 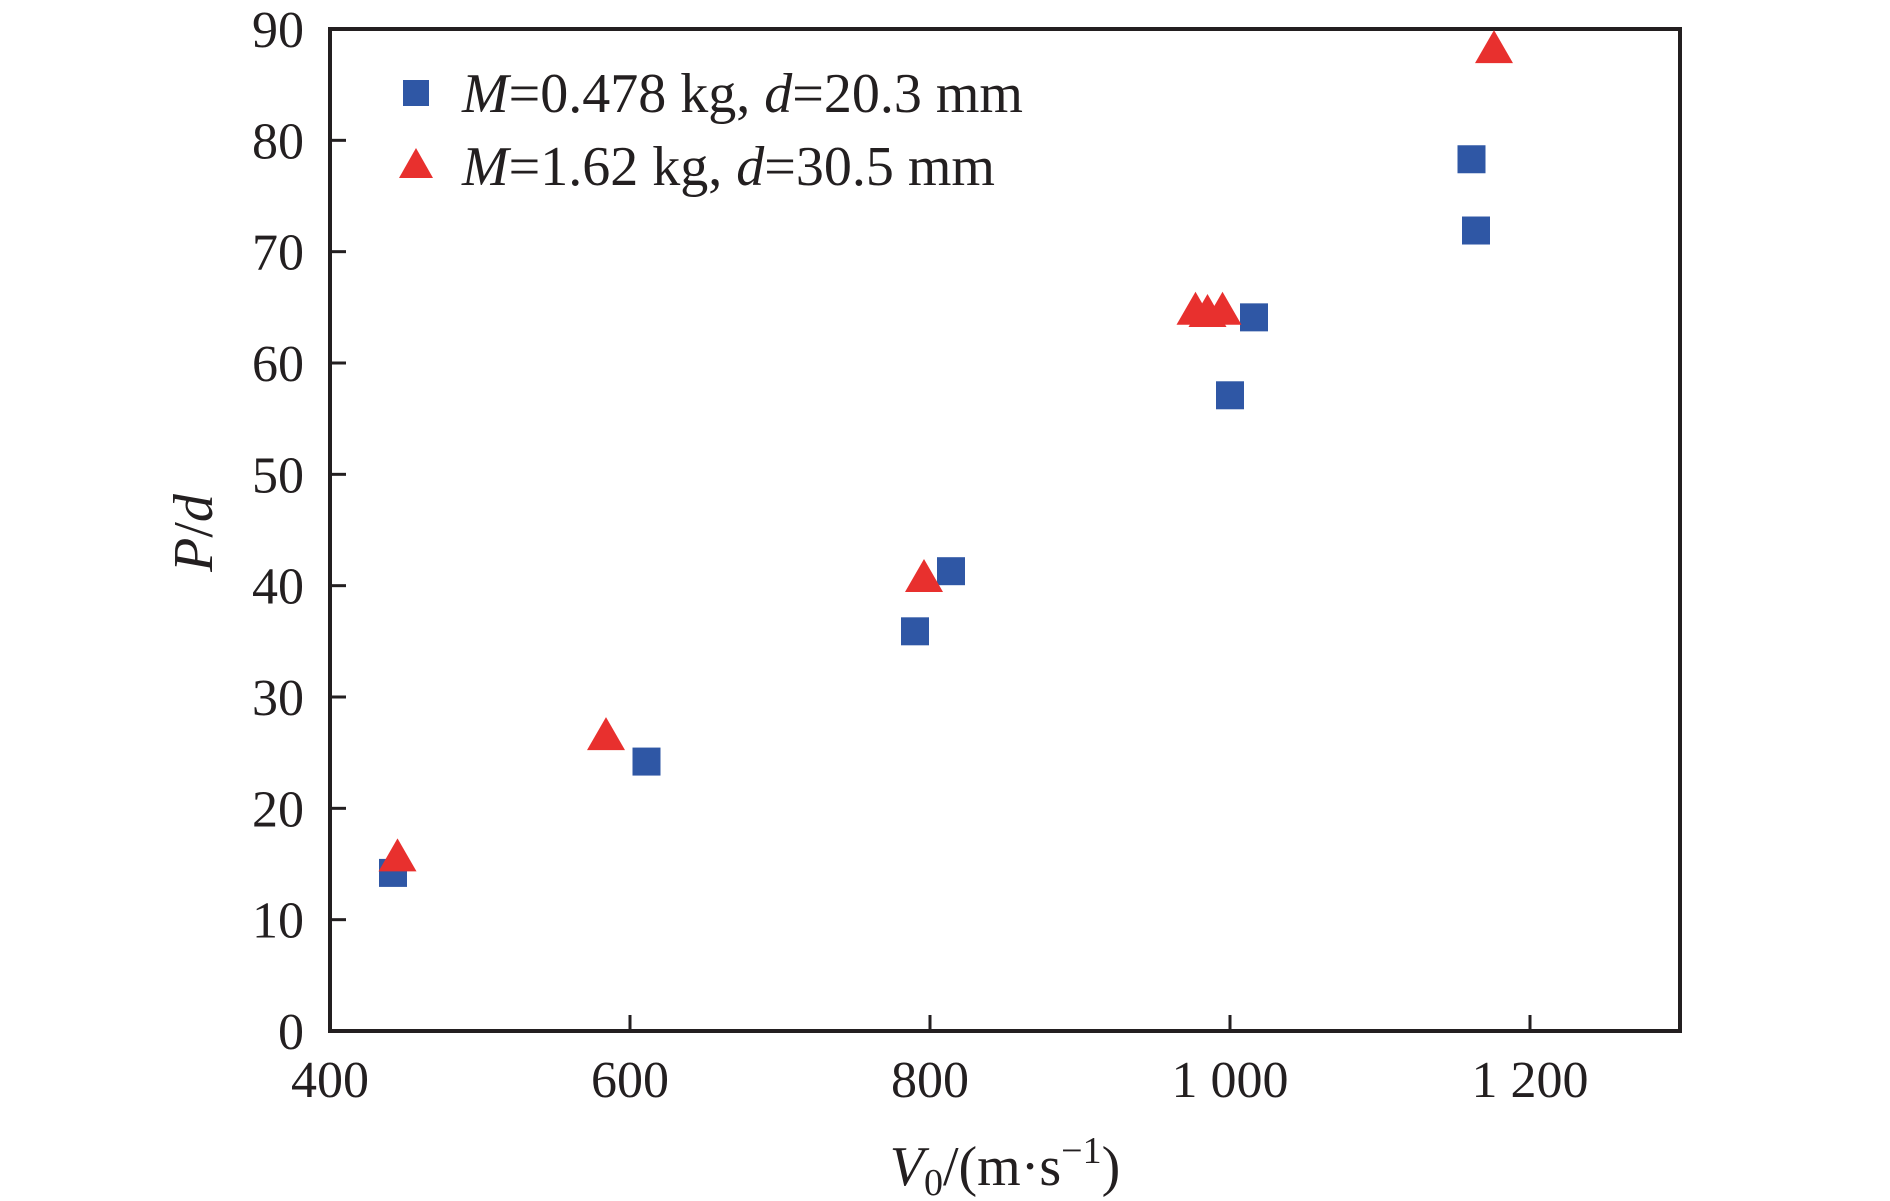 What do you see at coordinates (910, 1167) in the screenshot?
I see `x-axis-symbol: V` at bounding box center [910, 1167].